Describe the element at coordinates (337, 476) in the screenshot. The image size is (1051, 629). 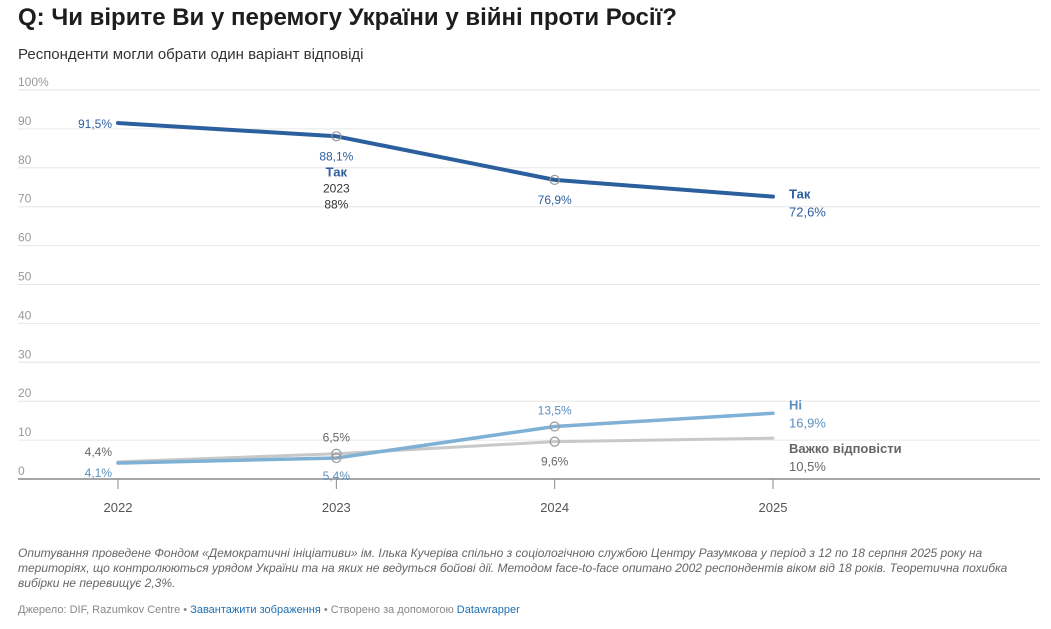
I see `data-label: 5,4%` at that location.